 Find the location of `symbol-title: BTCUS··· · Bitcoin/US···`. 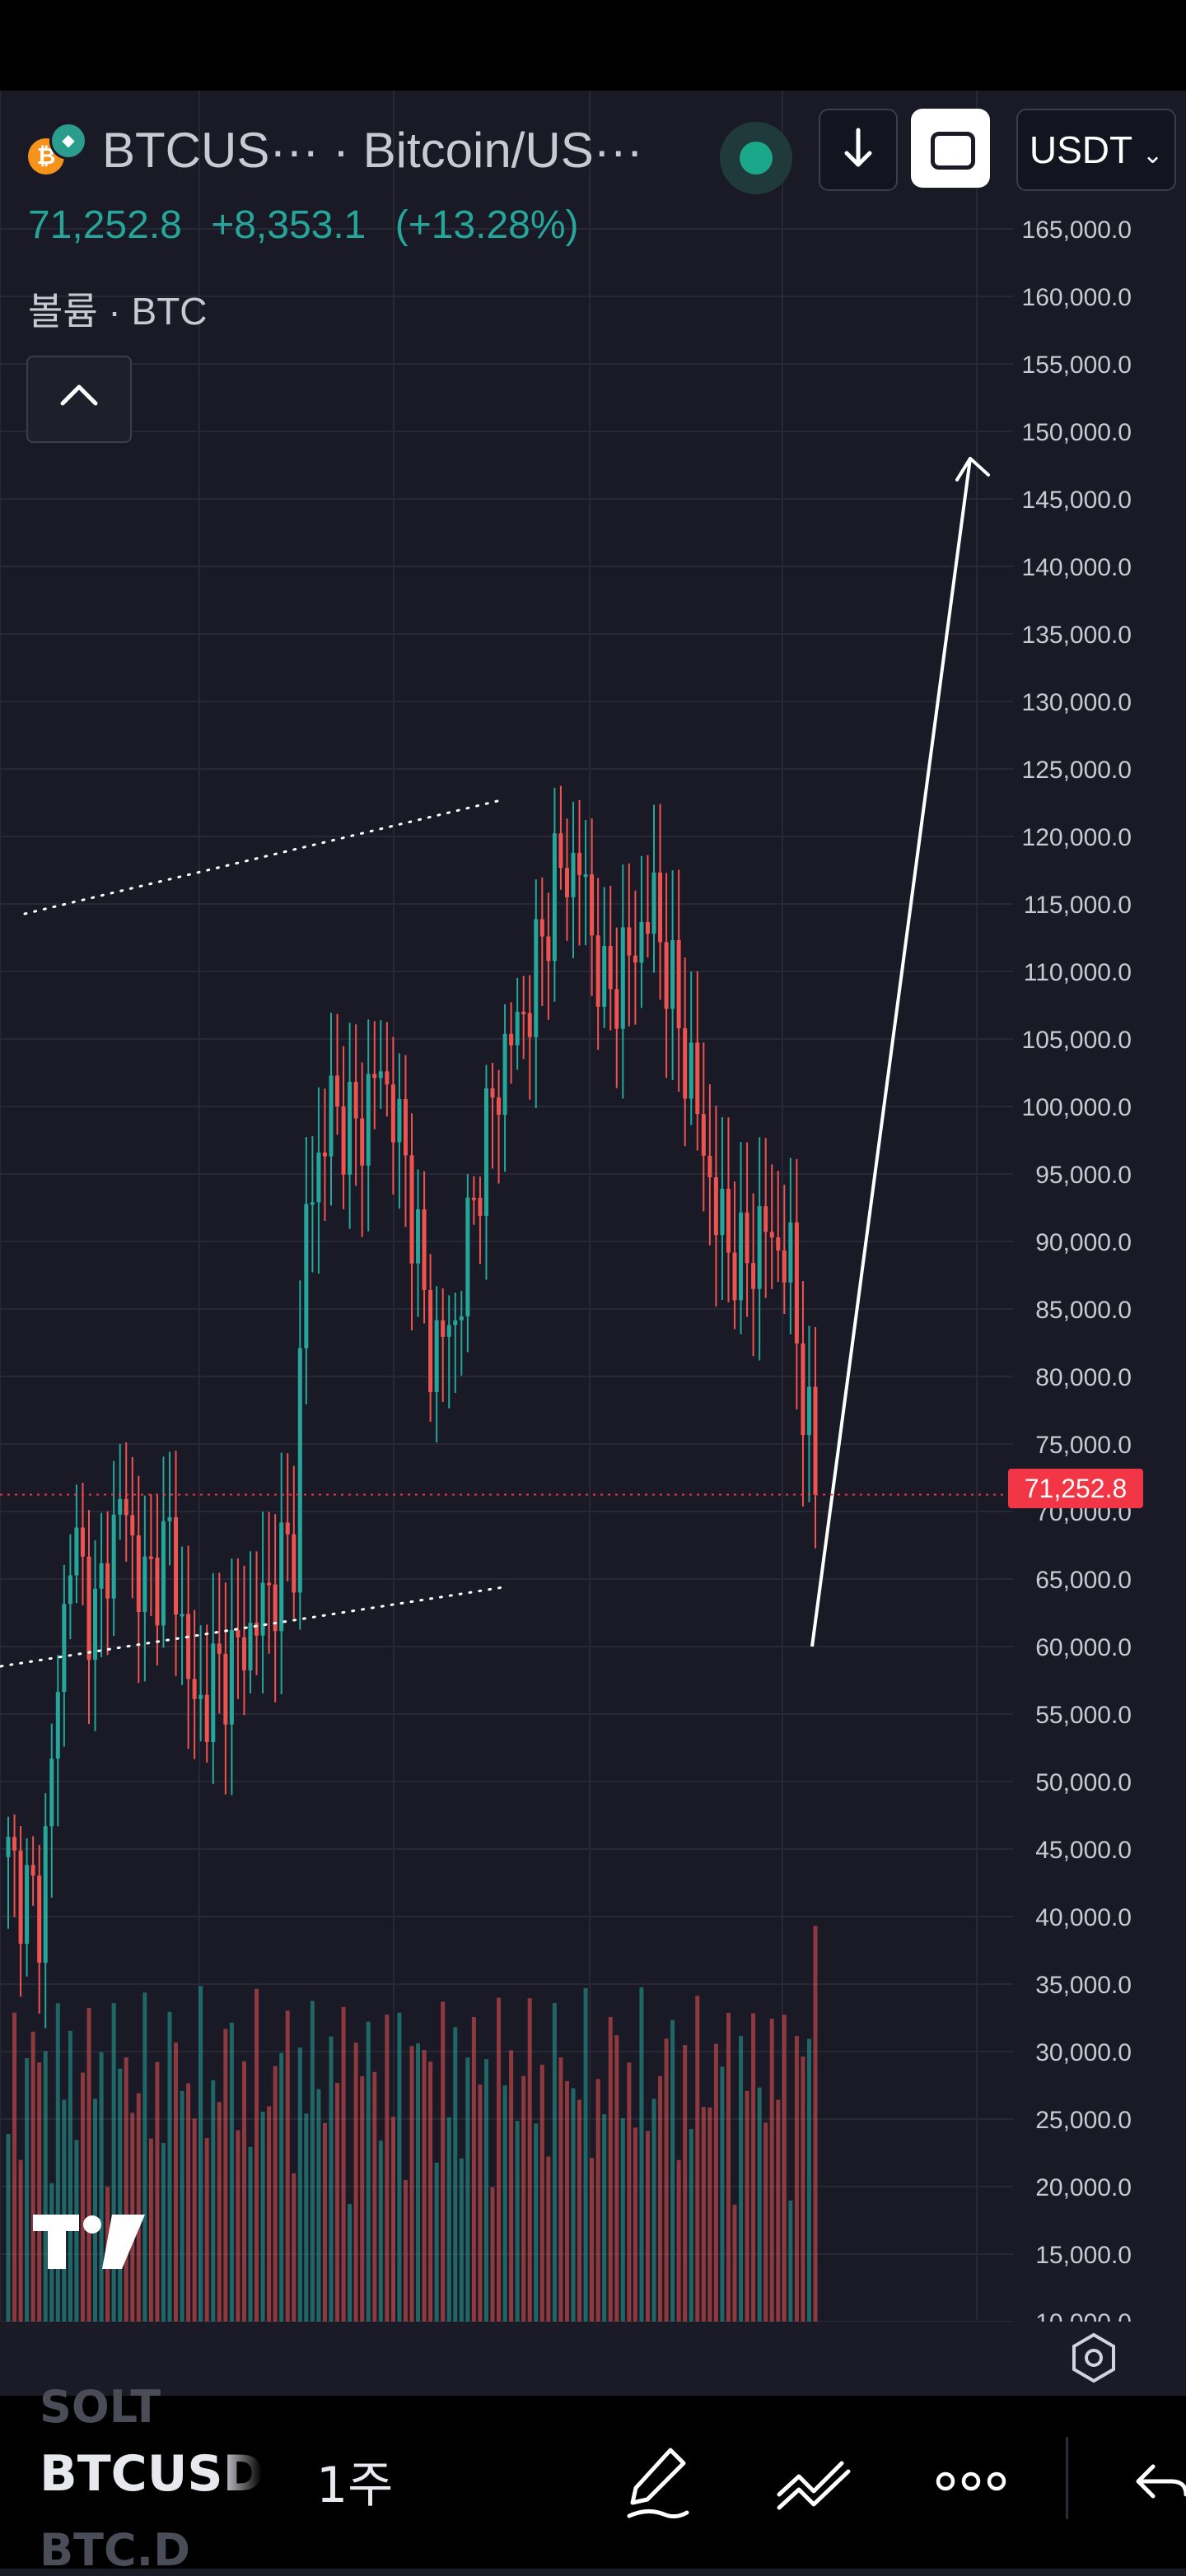

symbol-title: BTCUS··· · Bitcoin/US··· is located at coordinates (372, 150).